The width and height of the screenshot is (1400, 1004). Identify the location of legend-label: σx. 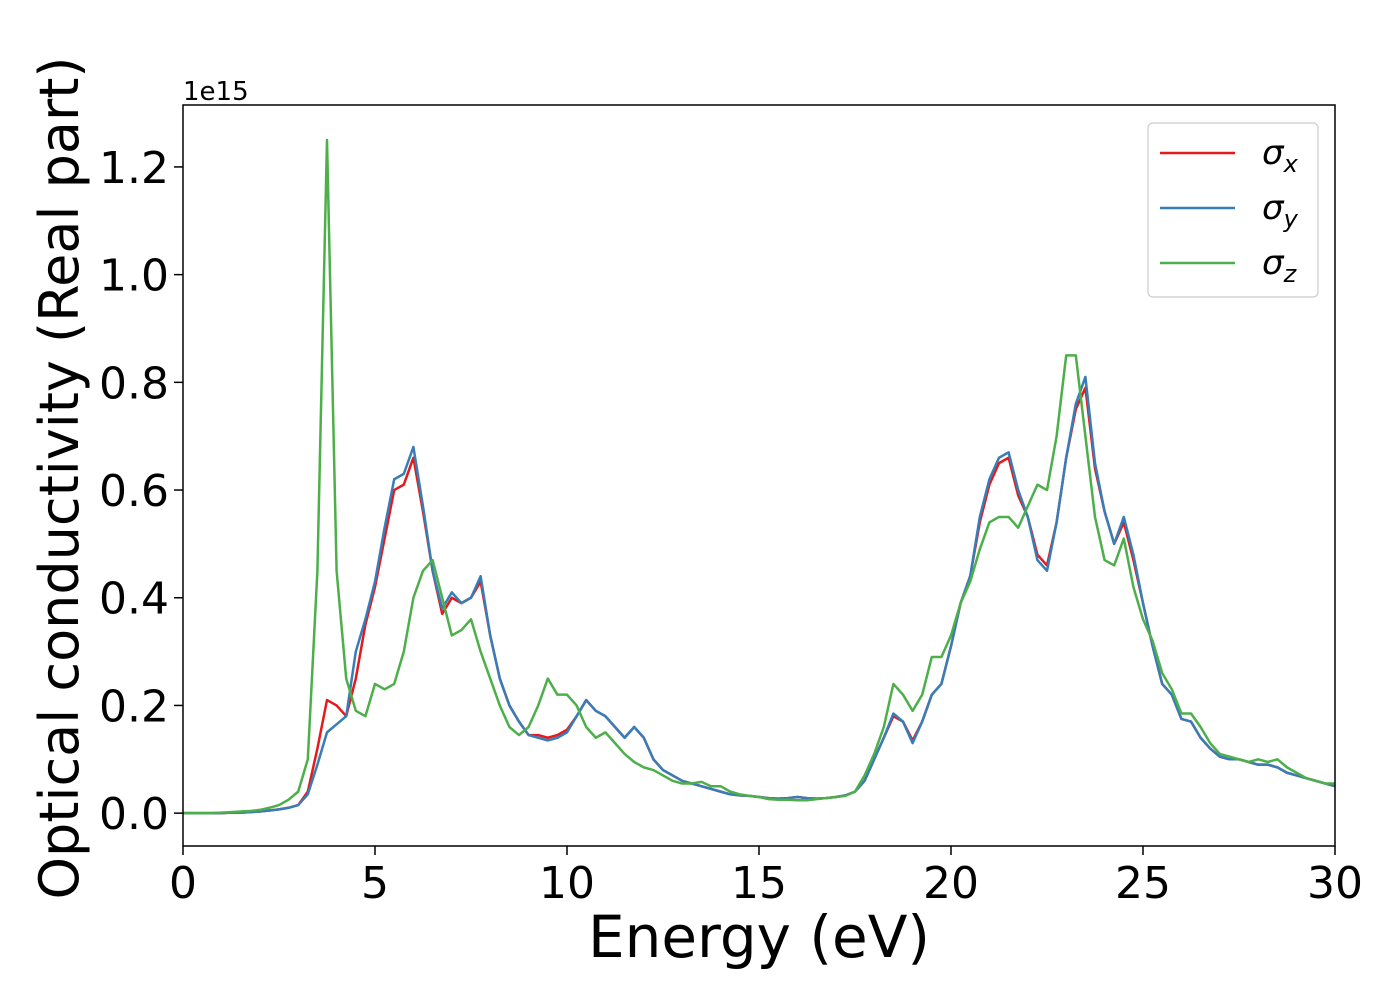
(1280, 155).